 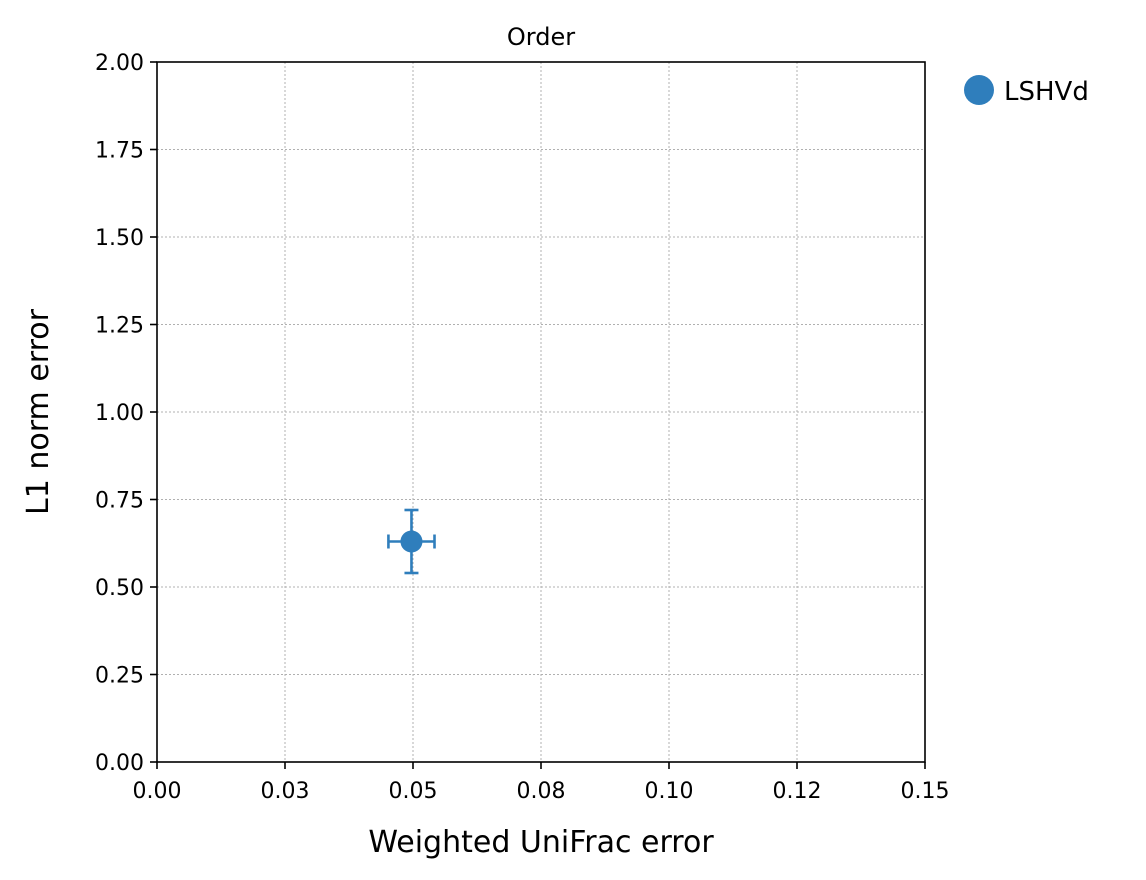 I want to click on y-tick-label: 0.25, so click(x=119, y=676).